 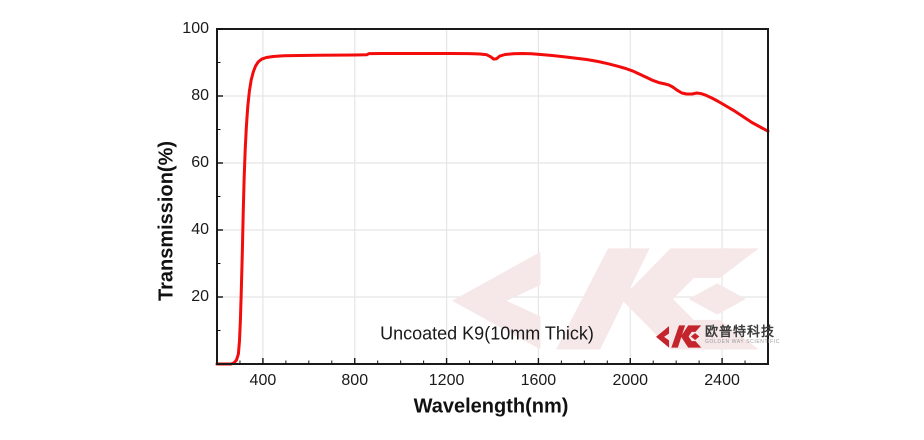 I want to click on x-tick-label: 800, so click(x=355, y=380).